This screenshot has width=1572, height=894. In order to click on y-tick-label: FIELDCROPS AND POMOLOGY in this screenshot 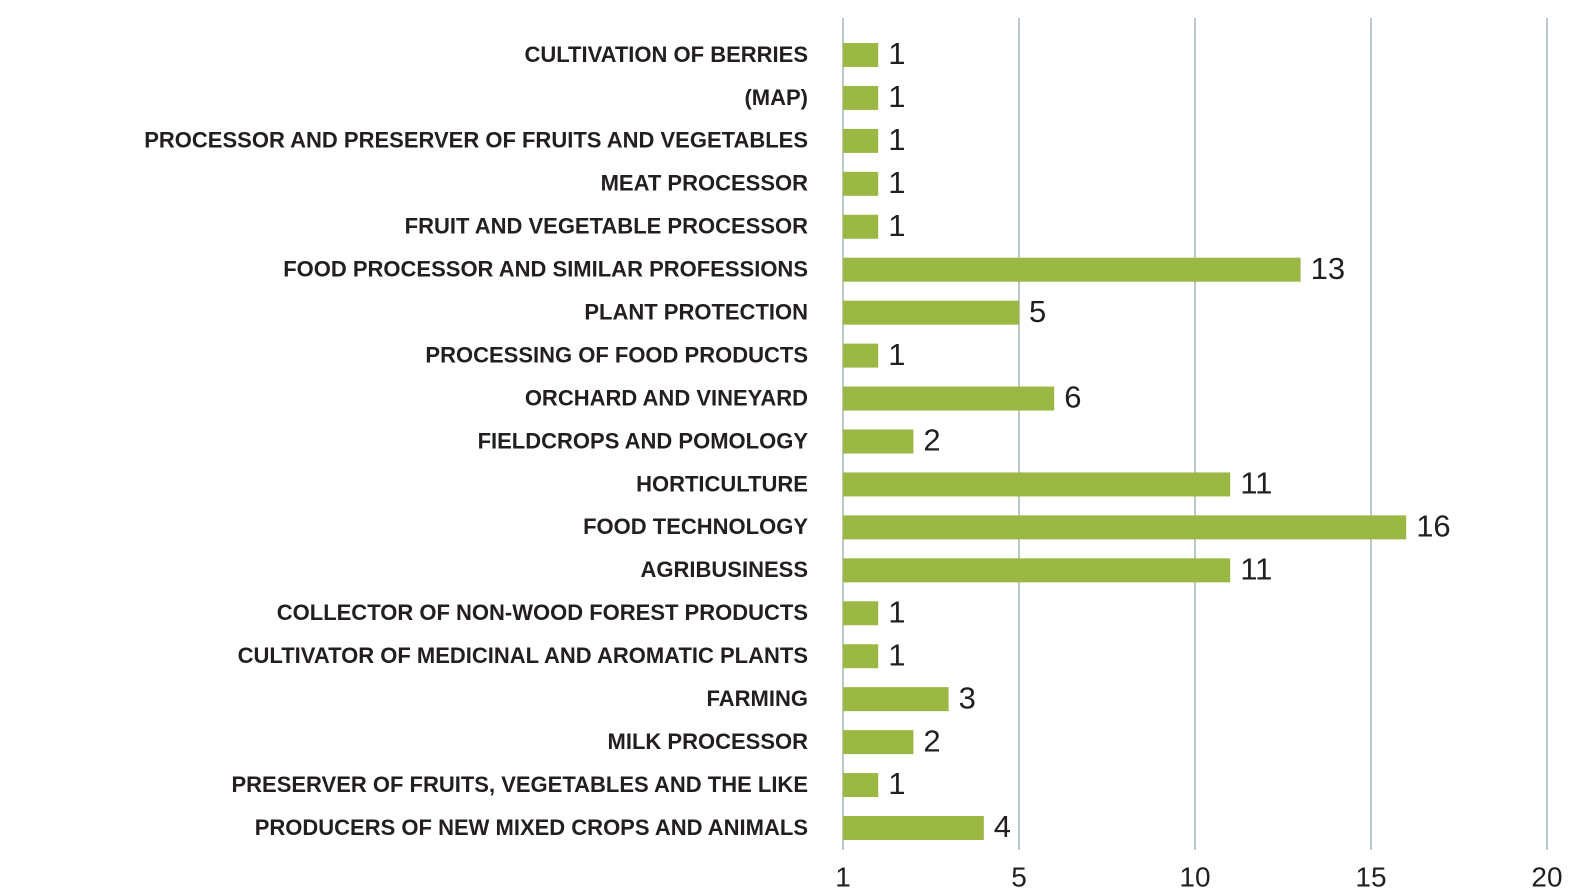, I will do `click(643, 440)`.